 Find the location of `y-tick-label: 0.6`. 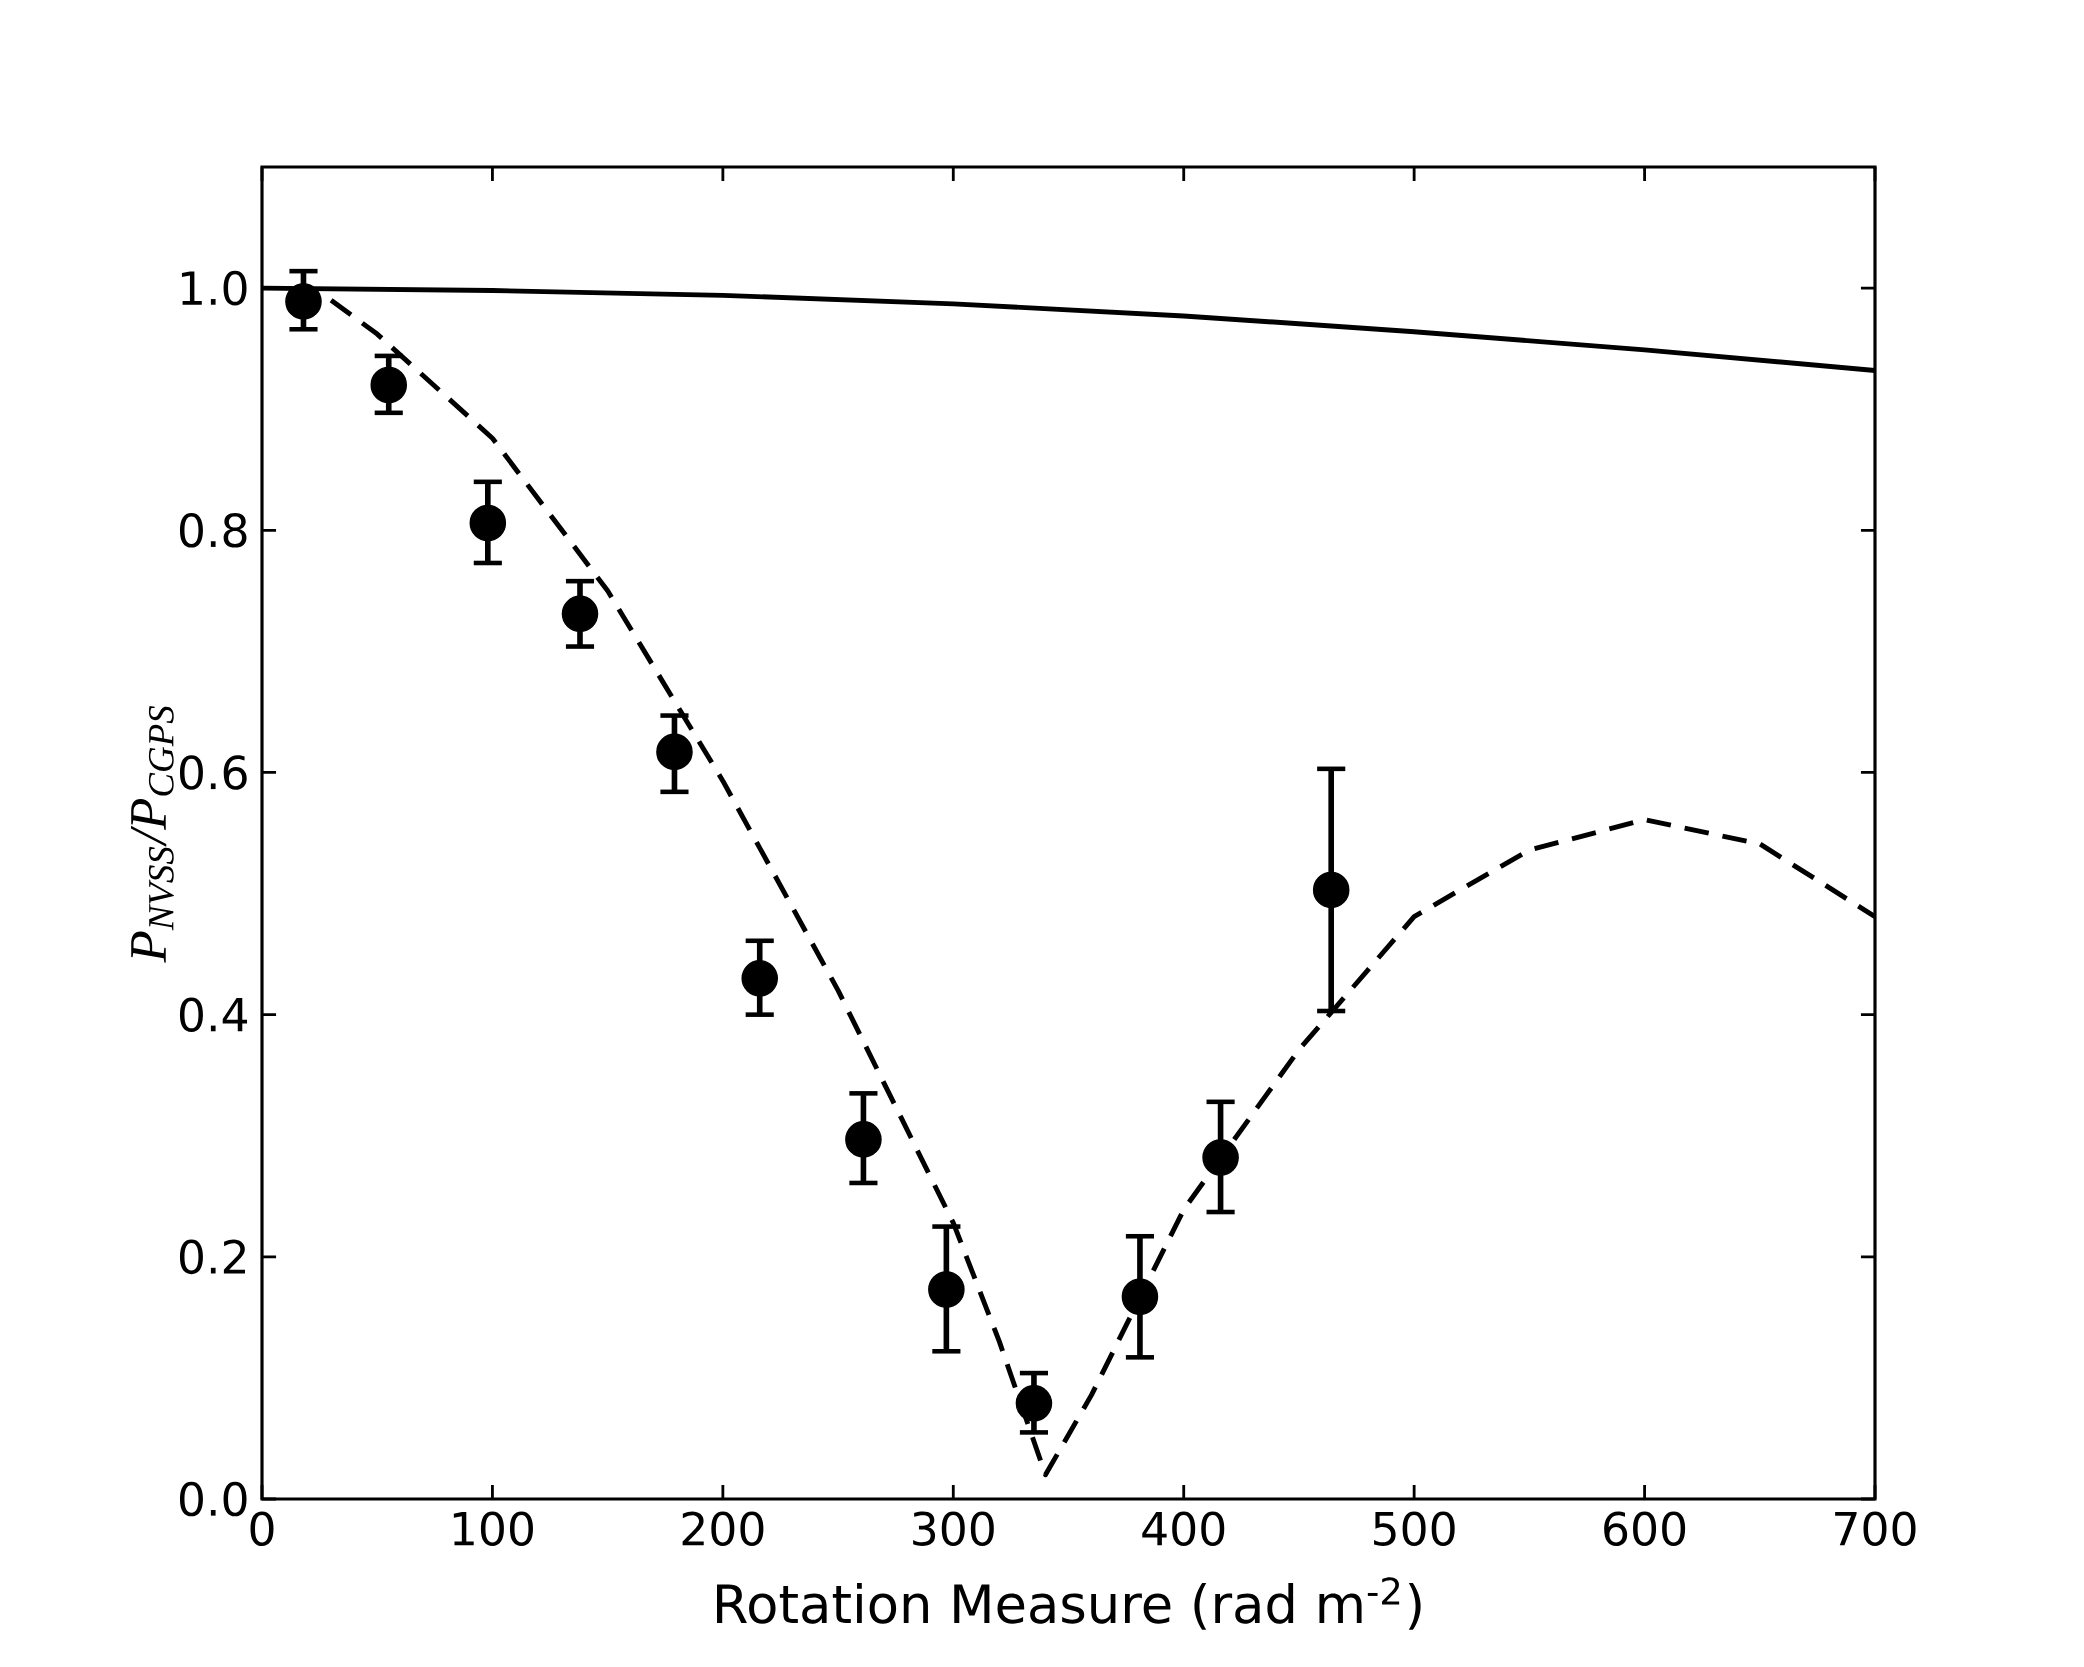

y-tick-label: 0.6 is located at coordinates (213, 772).